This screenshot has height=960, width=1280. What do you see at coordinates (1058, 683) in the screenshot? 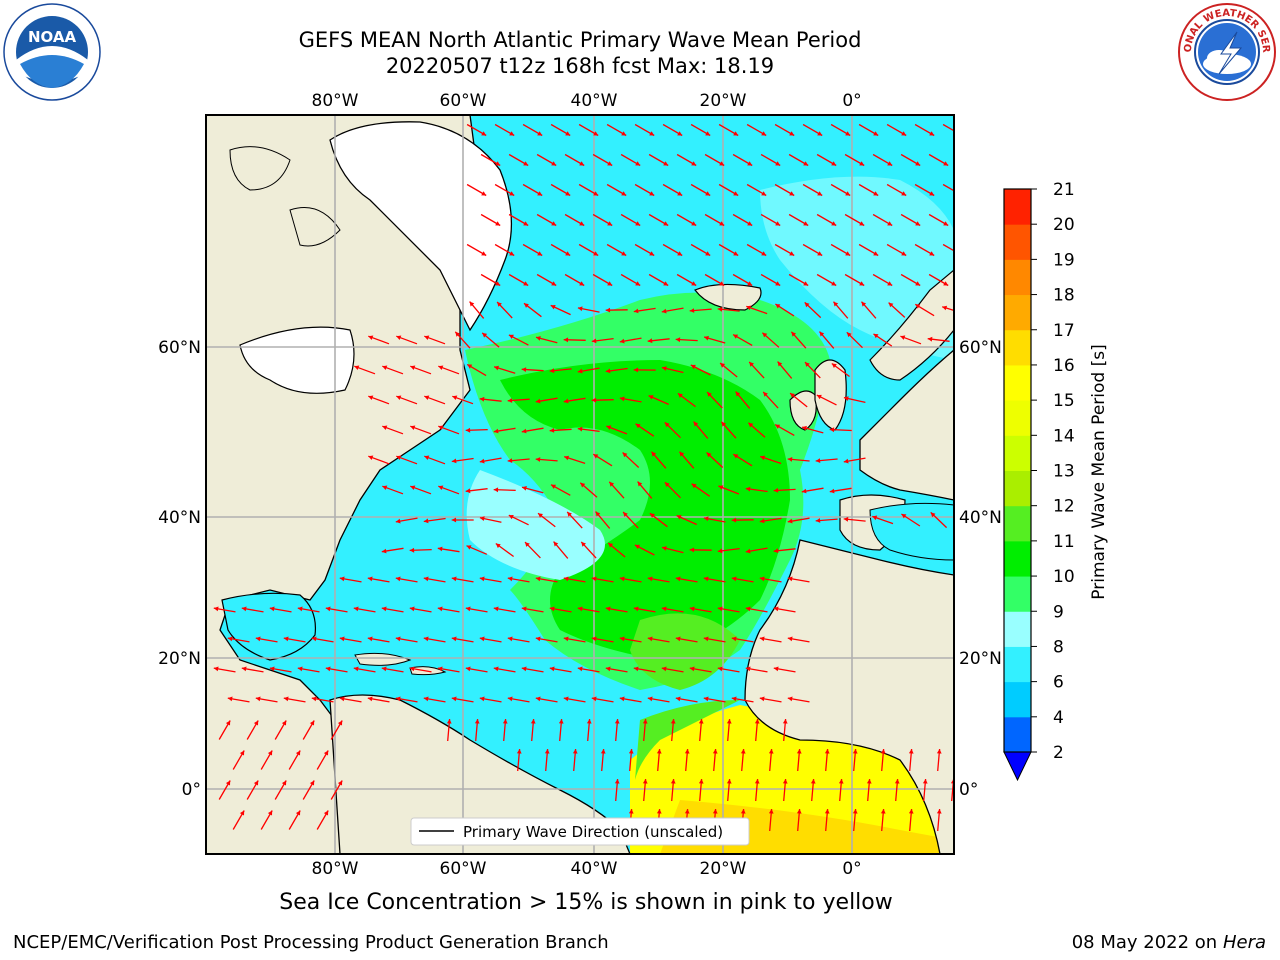
I see `colorbar-tick-label: 6` at bounding box center [1058, 683].